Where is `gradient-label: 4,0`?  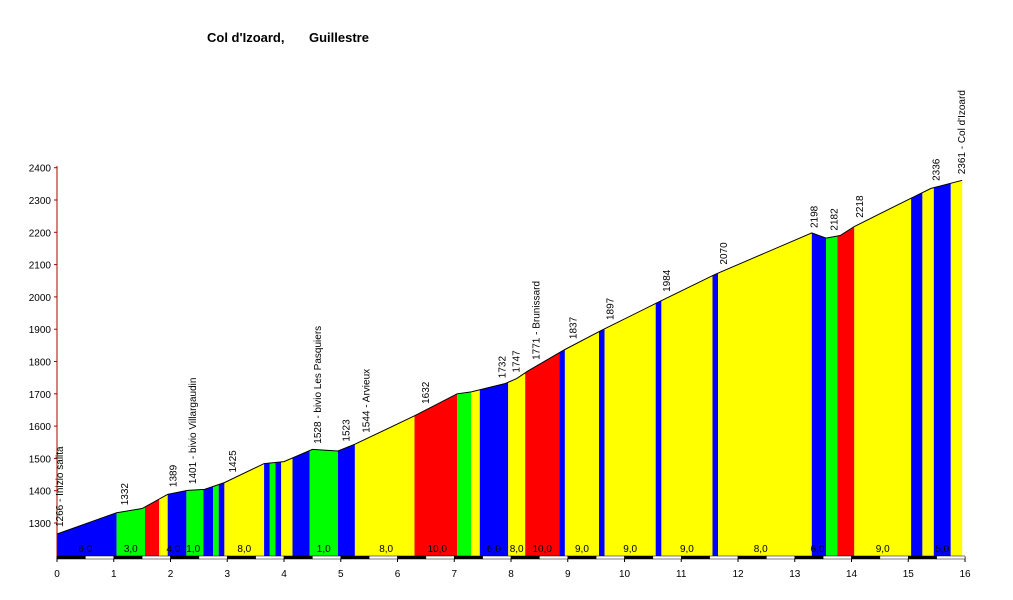
gradient-label: 4,0 is located at coordinates (173, 549).